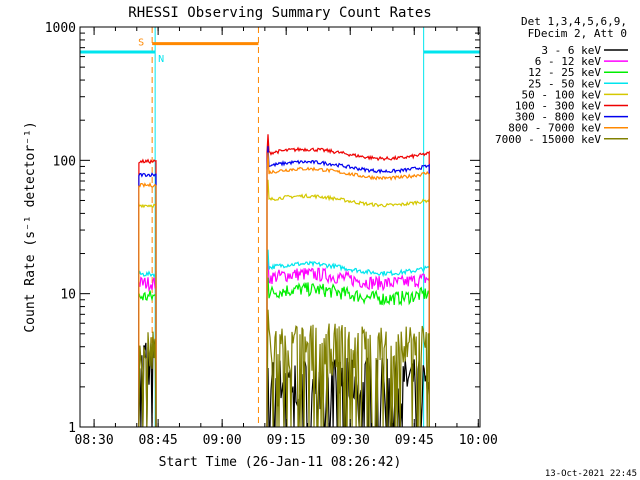  Describe the element at coordinates (64, 161) in the screenshot. I see `y-tick-label-2: 100` at that location.